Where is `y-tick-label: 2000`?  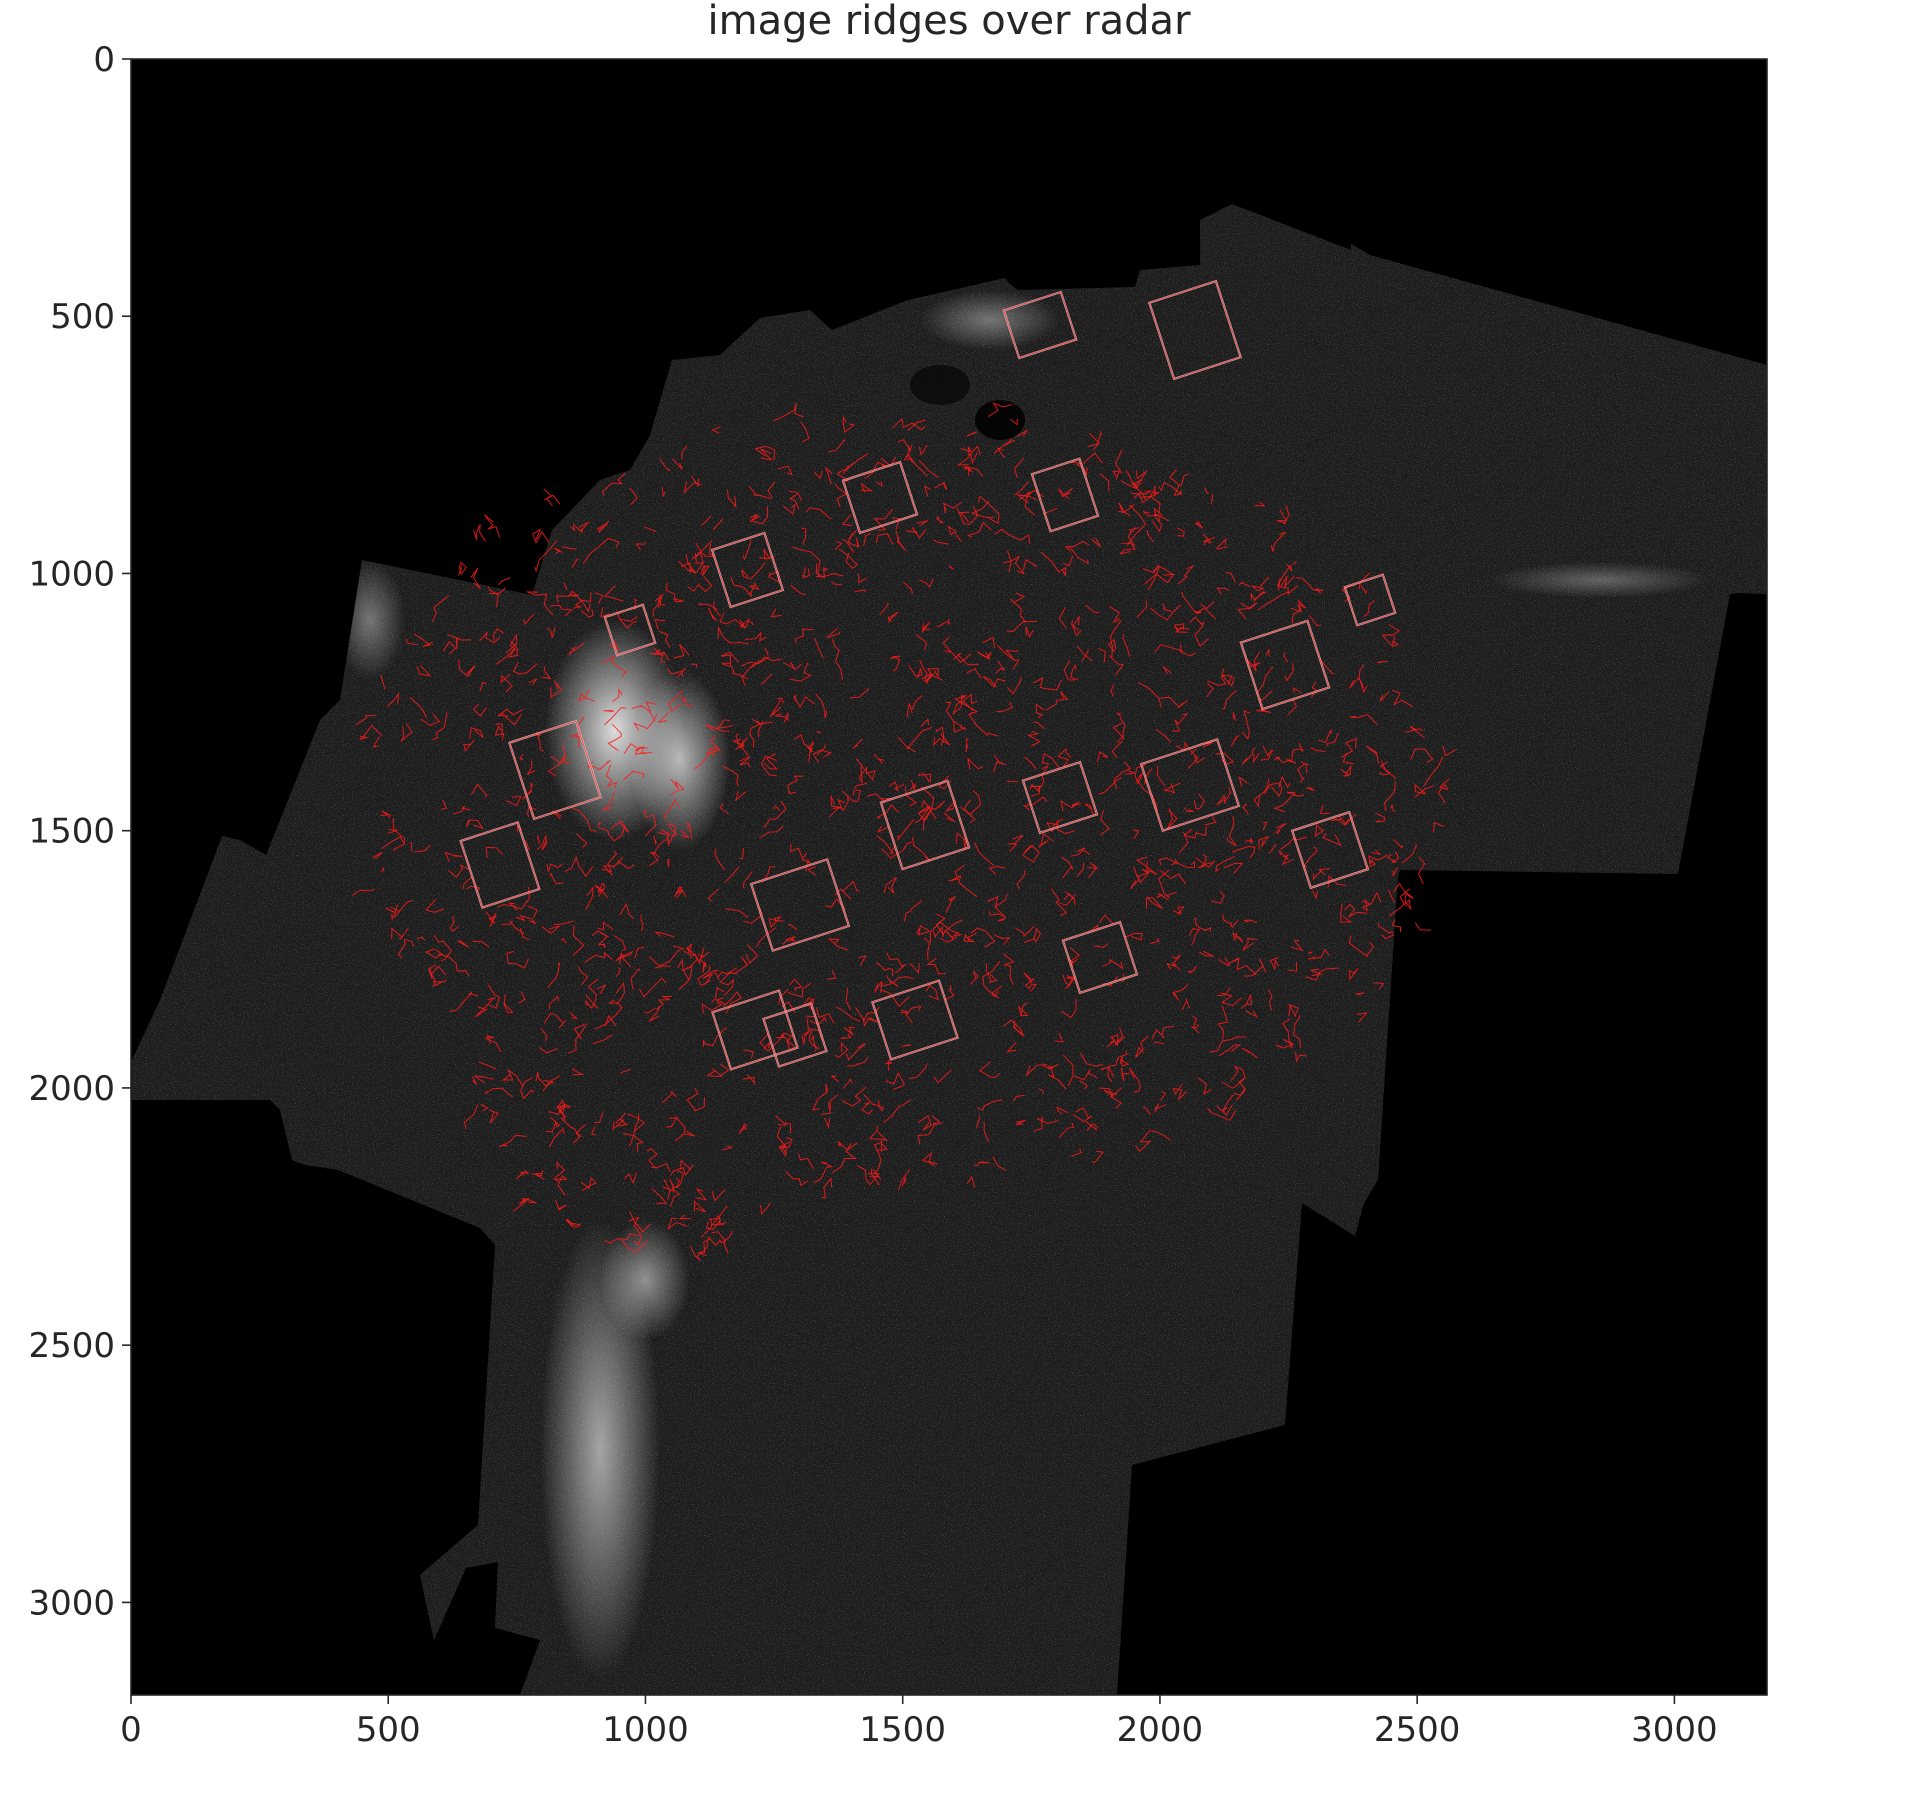
y-tick-label: 2000 is located at coordinates (71, 1089).